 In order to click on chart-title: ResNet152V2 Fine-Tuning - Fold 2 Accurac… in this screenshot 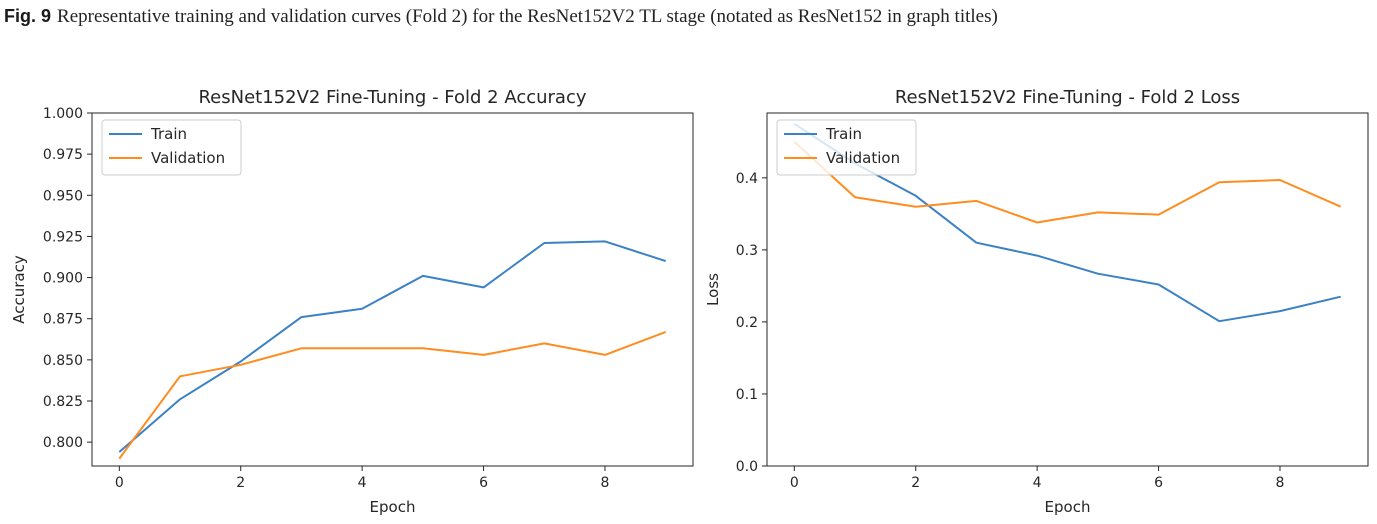, I will do `click(392, 97)`.